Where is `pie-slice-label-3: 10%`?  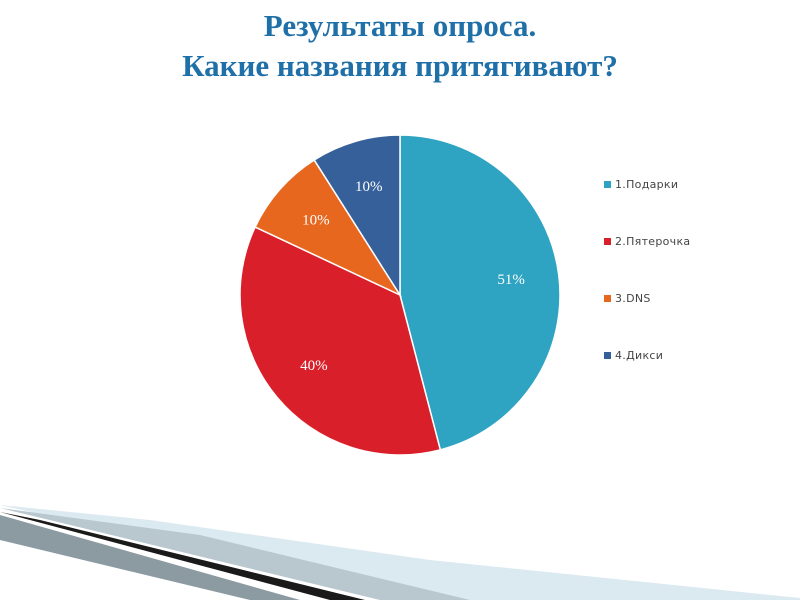
pie-slice-label-3: 10% is located at coordinates (316, 220).